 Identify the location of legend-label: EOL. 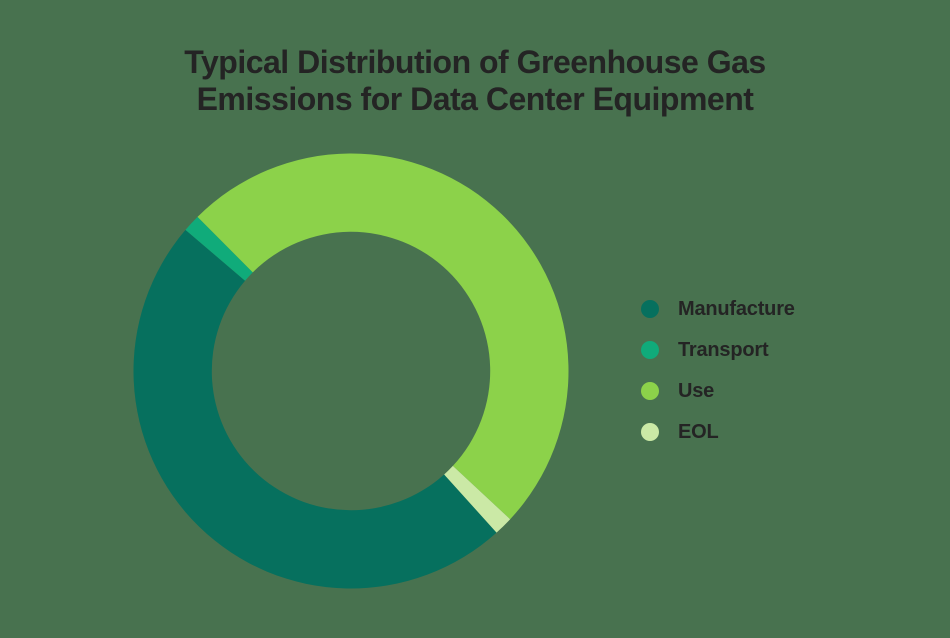
(698, 431).